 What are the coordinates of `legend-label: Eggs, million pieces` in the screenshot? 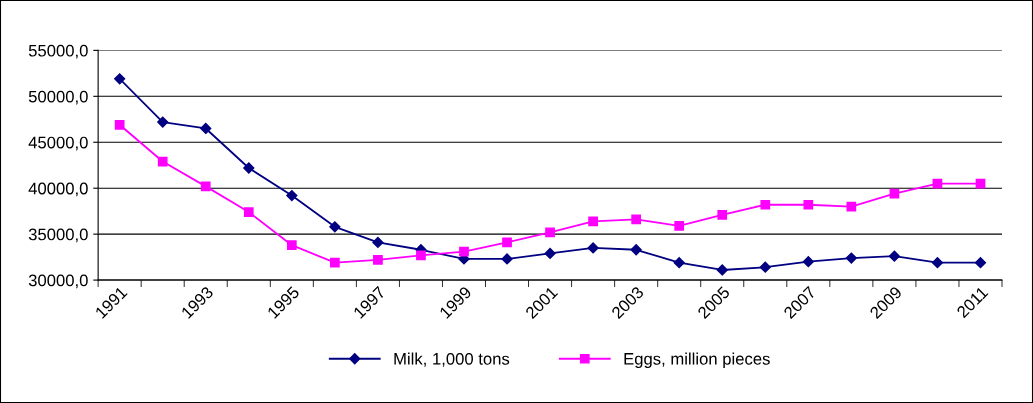 It's located at (697, 360).